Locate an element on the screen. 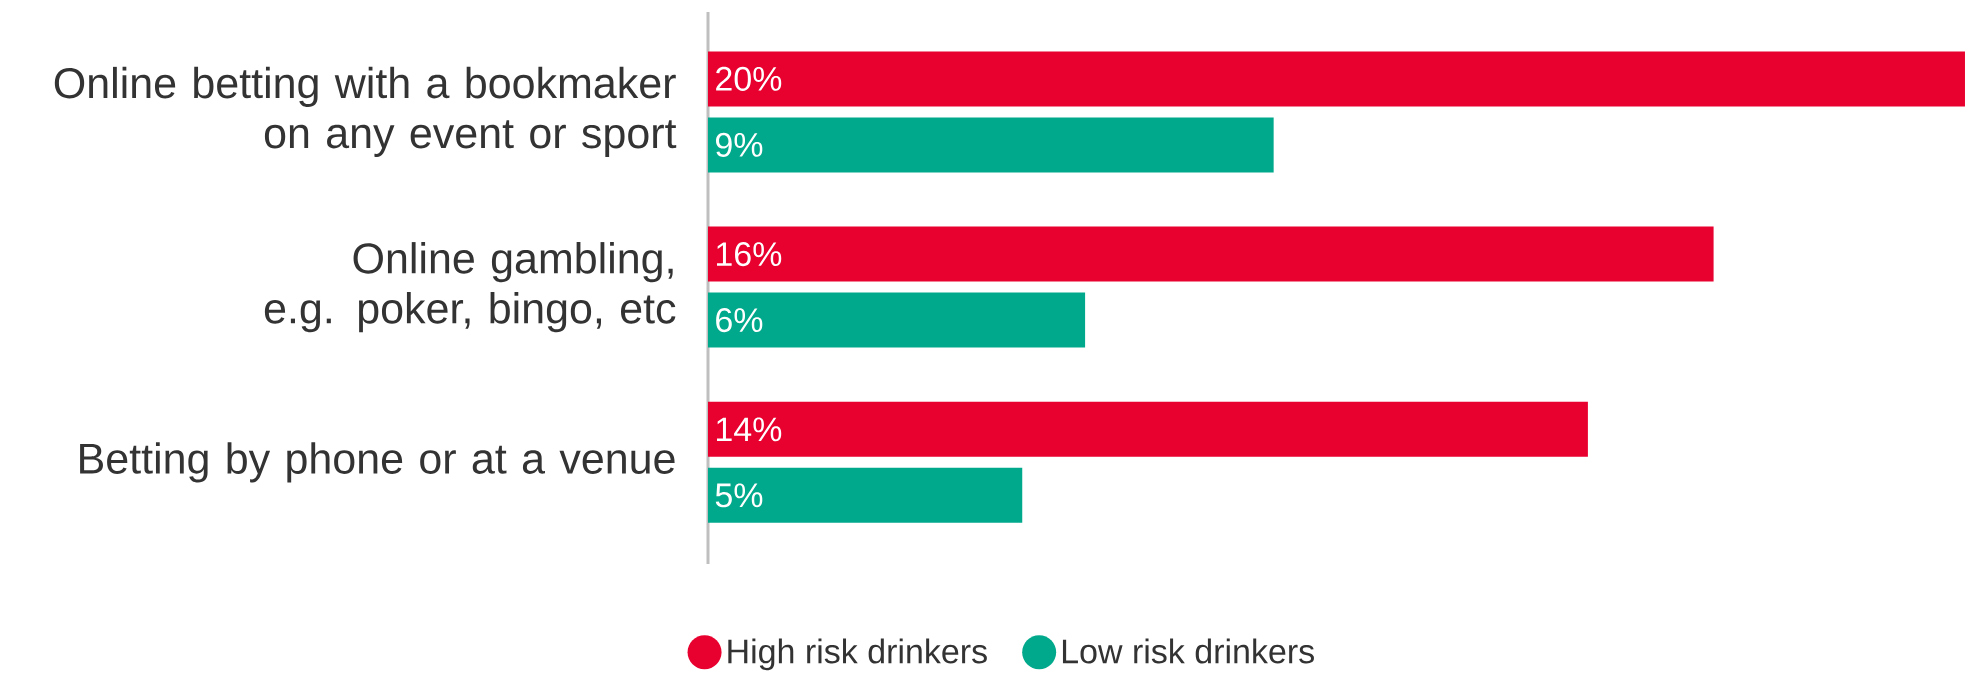 The height and width of the screenshot is (673, 1965). legend-label: High risk drinkers is located at coordinates (857, 654).